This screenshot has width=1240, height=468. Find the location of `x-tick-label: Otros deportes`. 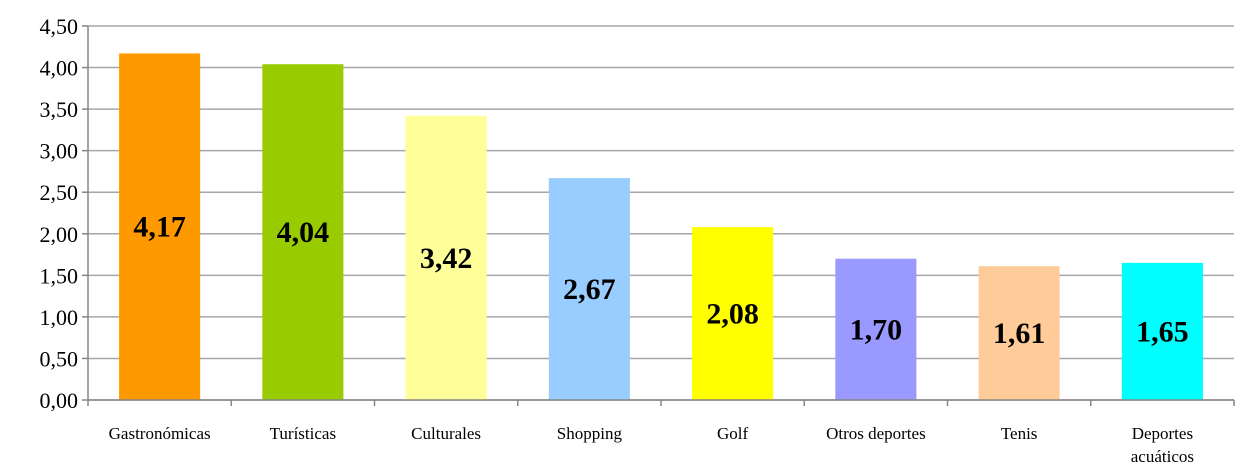

x-tick-label: Otros deportes is located at coordinates (876, 433).